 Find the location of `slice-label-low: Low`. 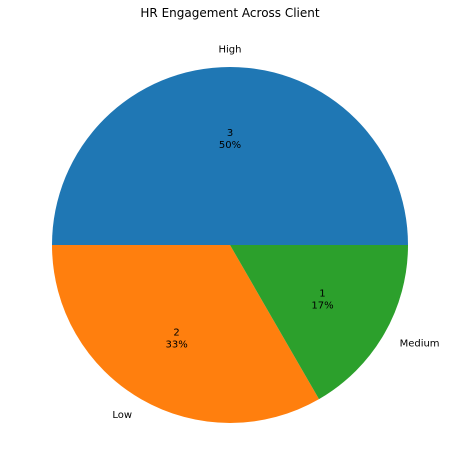

slice-label-low: Low is located at coordinates (122, 415).